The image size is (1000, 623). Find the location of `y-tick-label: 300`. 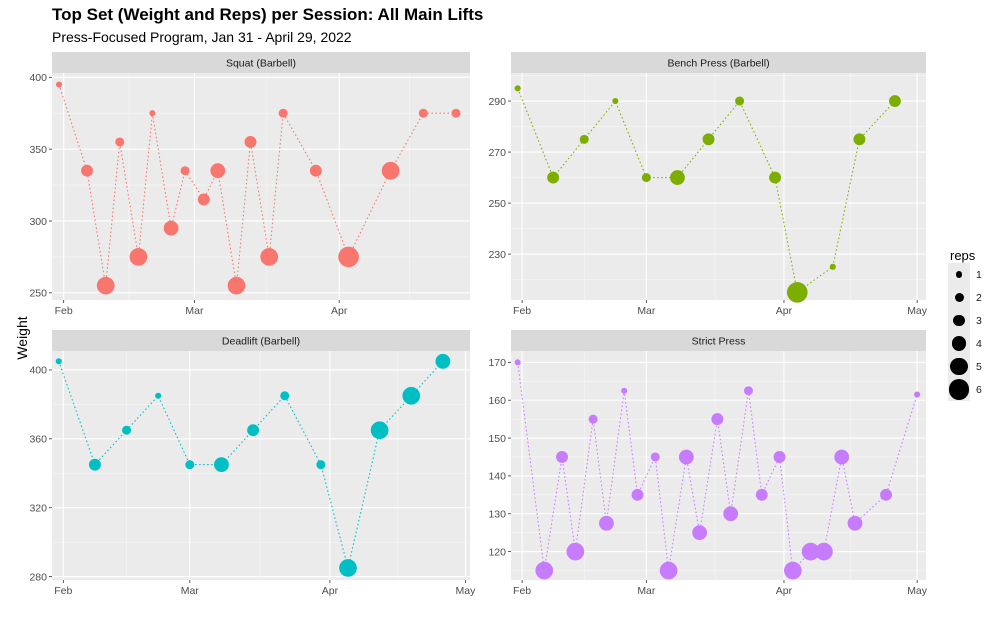

y-tick-label: 300 is located at coordinates (38, 222).